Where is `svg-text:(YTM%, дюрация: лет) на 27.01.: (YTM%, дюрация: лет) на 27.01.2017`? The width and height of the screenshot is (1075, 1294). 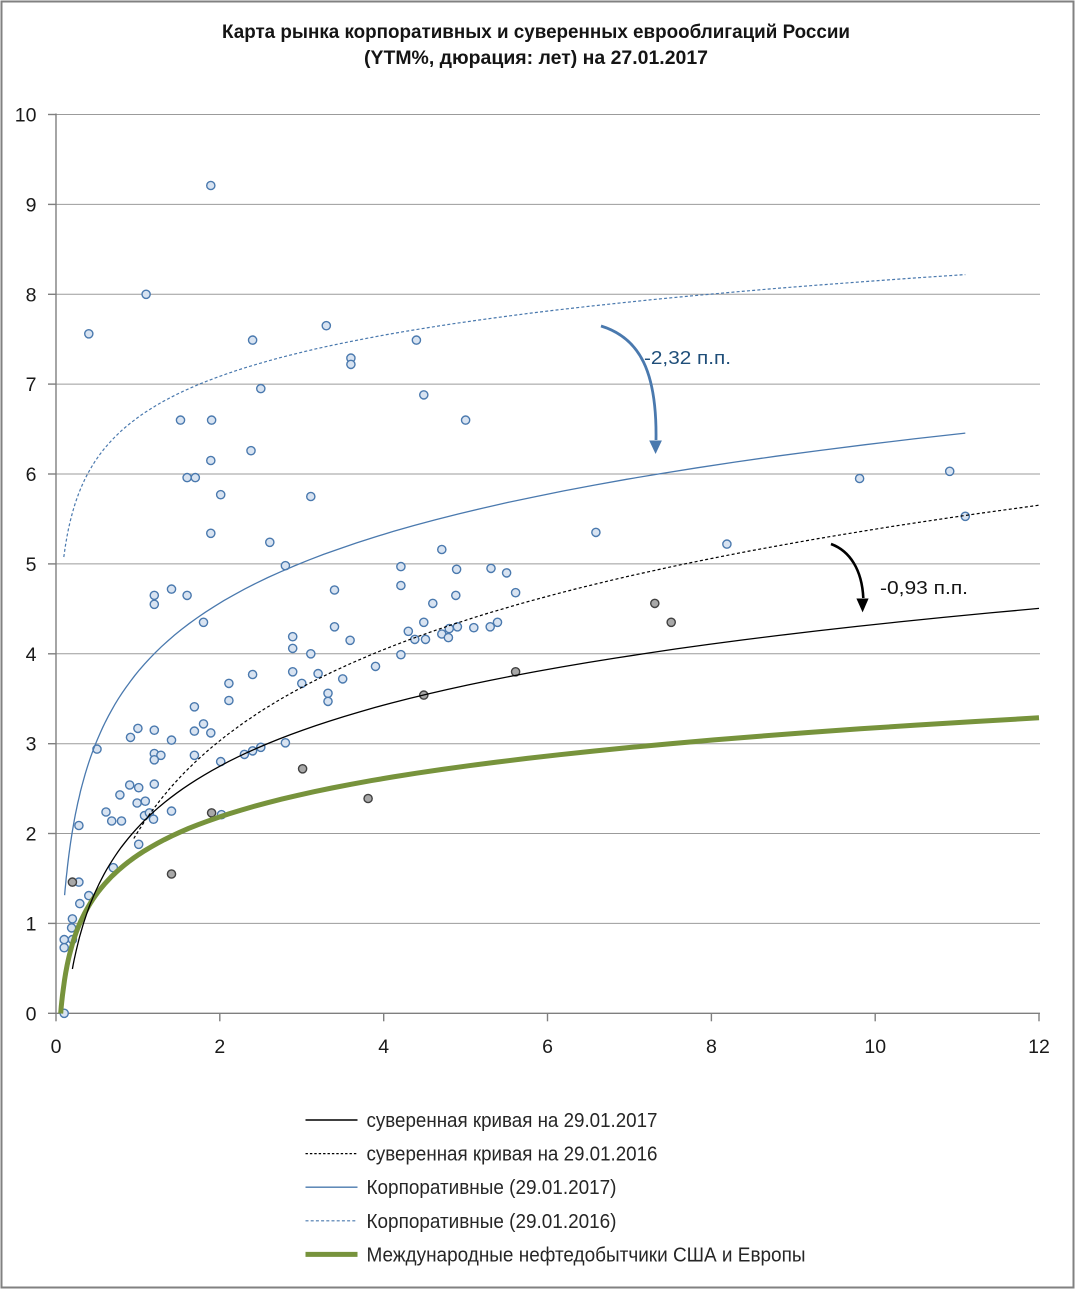 svg-text:(YTM%, дюрация: лет) на 27.01.: (YTM%, дюрация: лет) на 27.01.2017 is located at coordinates (536, 58).